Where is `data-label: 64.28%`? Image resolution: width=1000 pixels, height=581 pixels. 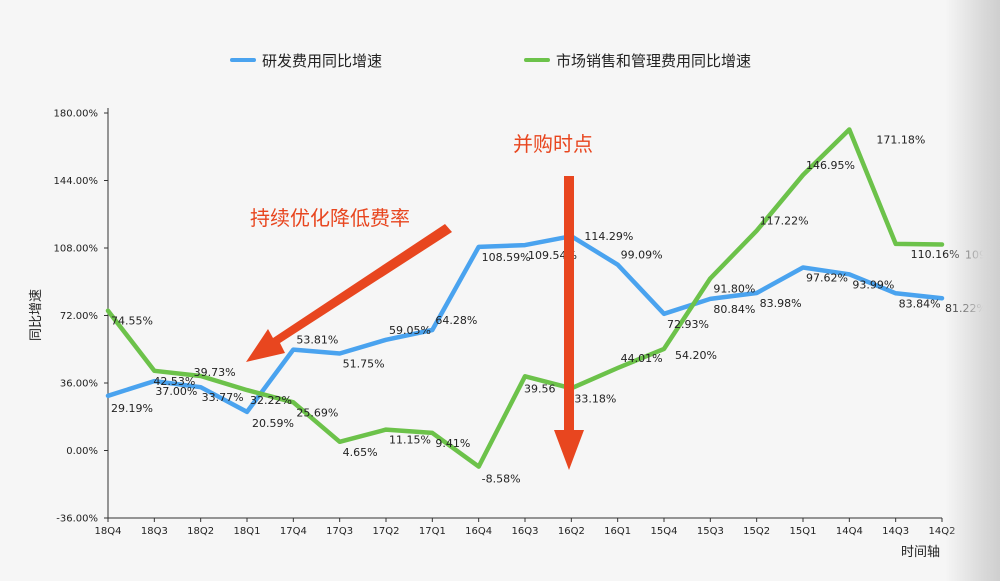
data-label: 64.28% is located at coordinates (456, 320).